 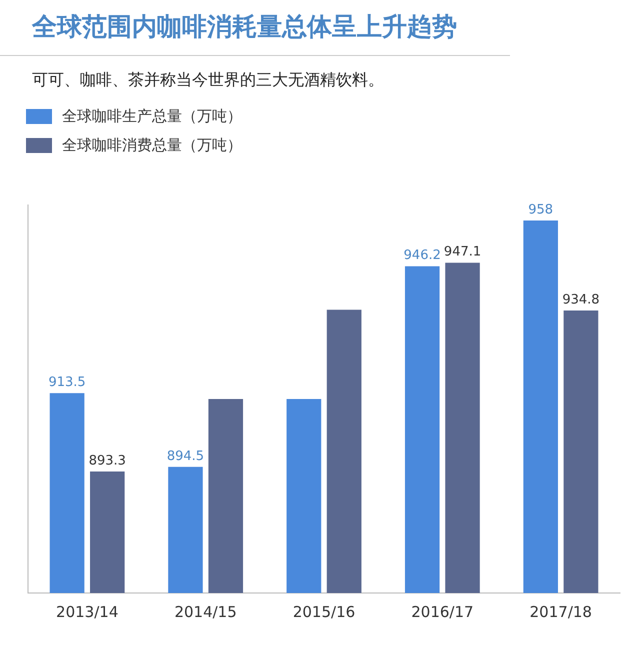 What do you see at coordinates (581, 300) in the screenshot?
I see `data-label: 934.8` at bounding box center [581, 300].